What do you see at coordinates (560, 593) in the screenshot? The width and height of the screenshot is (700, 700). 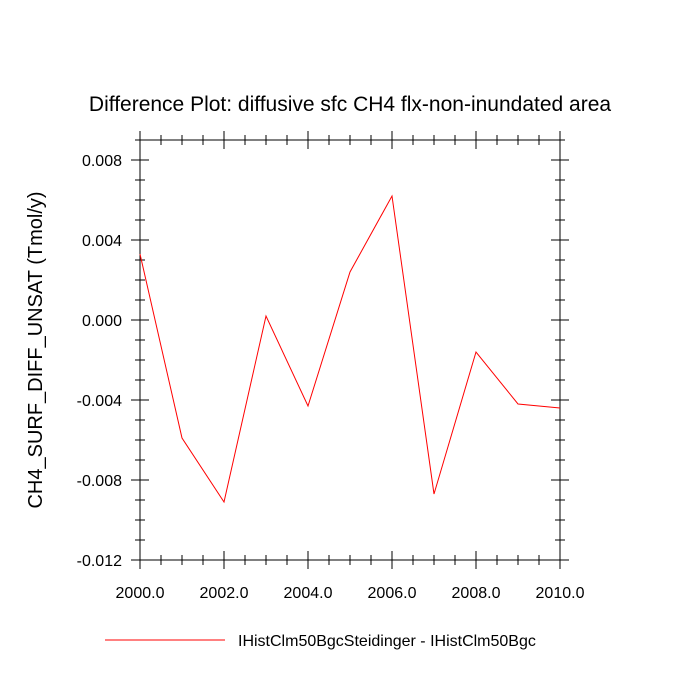 I see `x-tick-label: 2010.0` at bounding box center [560, 593].